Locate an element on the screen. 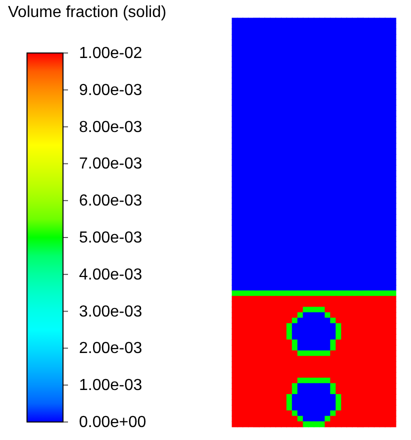 This screenshot has width=411, height=440. color-bar-label: 3.00e-03 is located at coordinates (110, 311).